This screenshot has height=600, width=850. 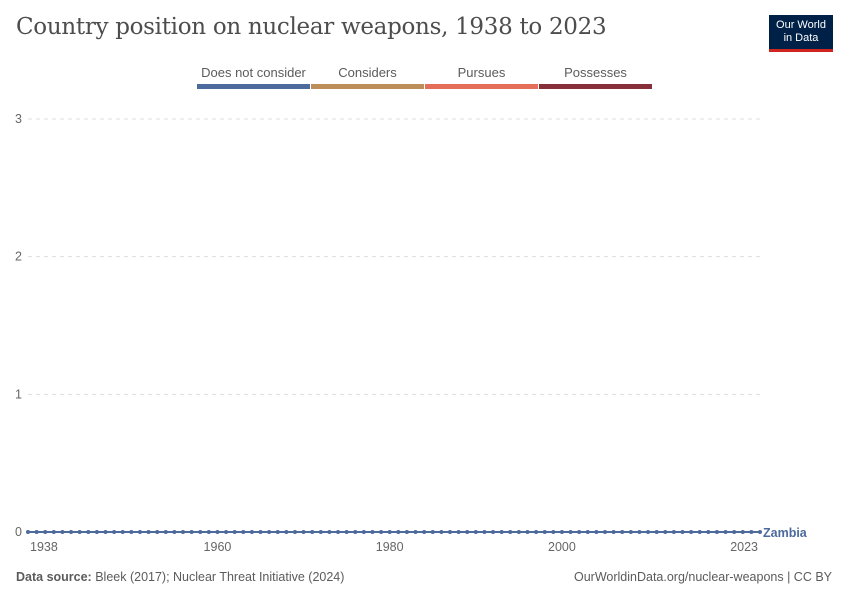 I want to click on series-label: Zambia, so click(x=785, y=533).